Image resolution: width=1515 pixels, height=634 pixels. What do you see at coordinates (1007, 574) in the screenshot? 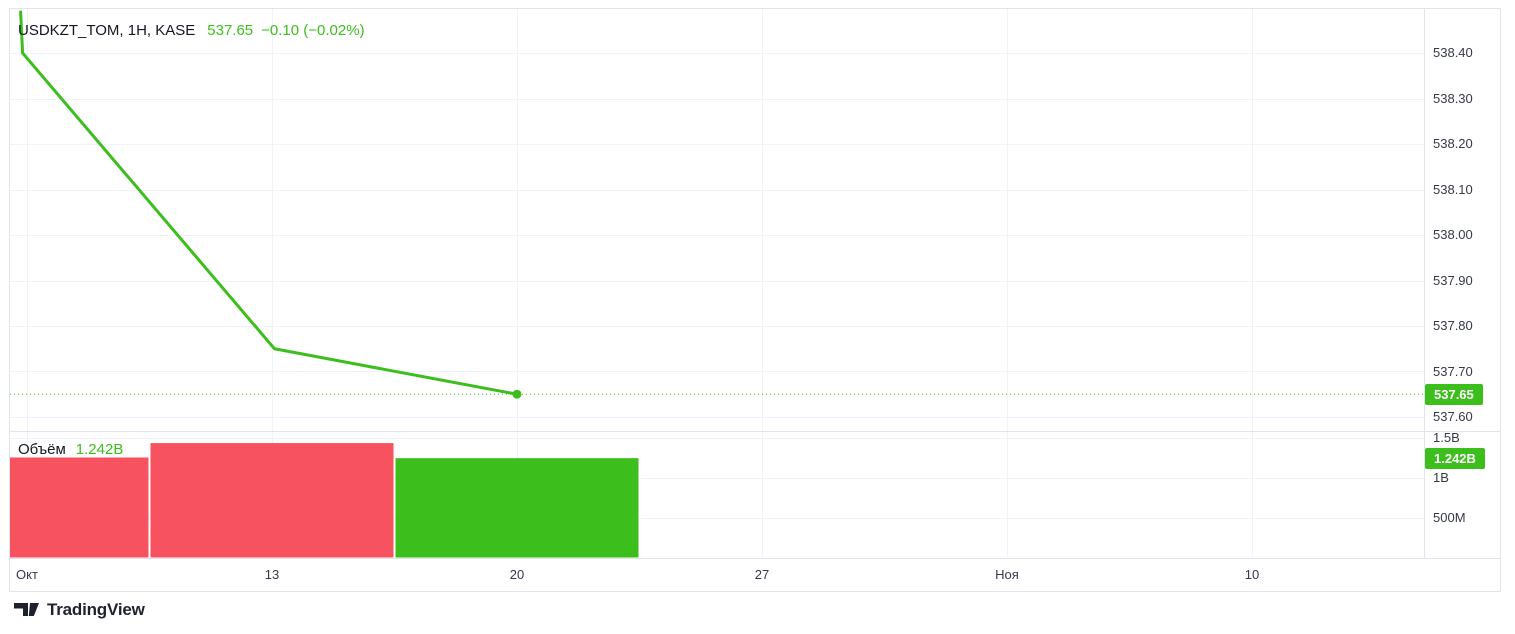
I see `time-axis-label: Ноя` at bounding box center [1007, 574].